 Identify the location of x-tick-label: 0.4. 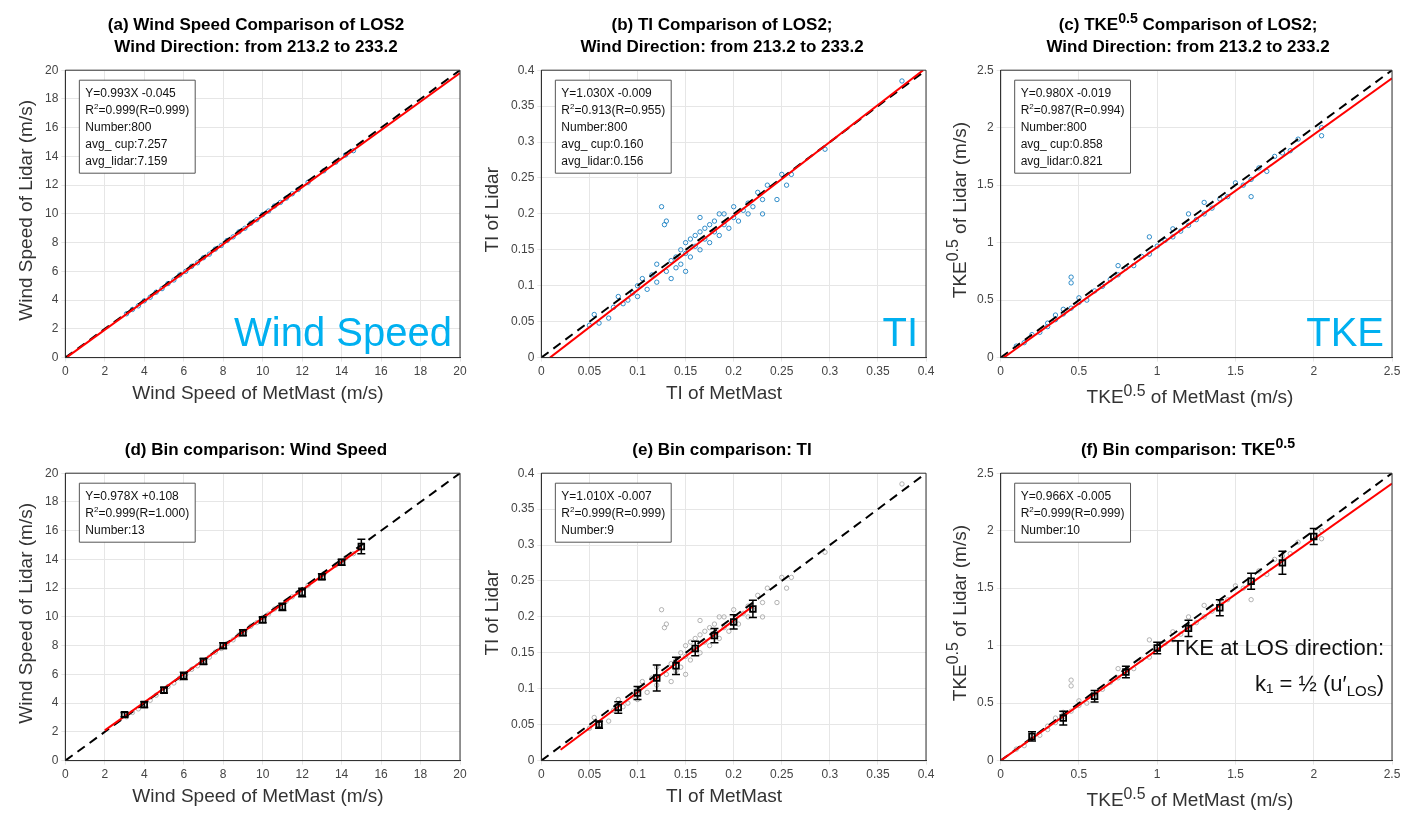
(926, 774).